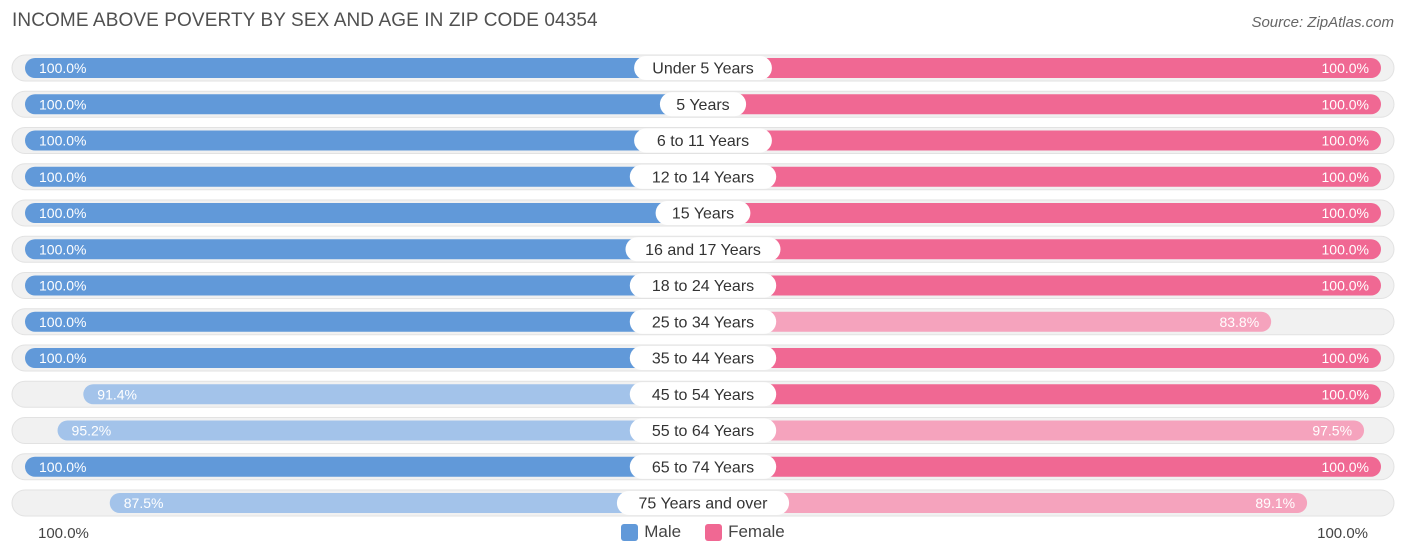 The width and height of the screenshot is (1406, 558). What do you see at coordinates (364, 358) in the screenshot?
I see `bar-male-35-to-44-years` at bounding box center [364, 358].